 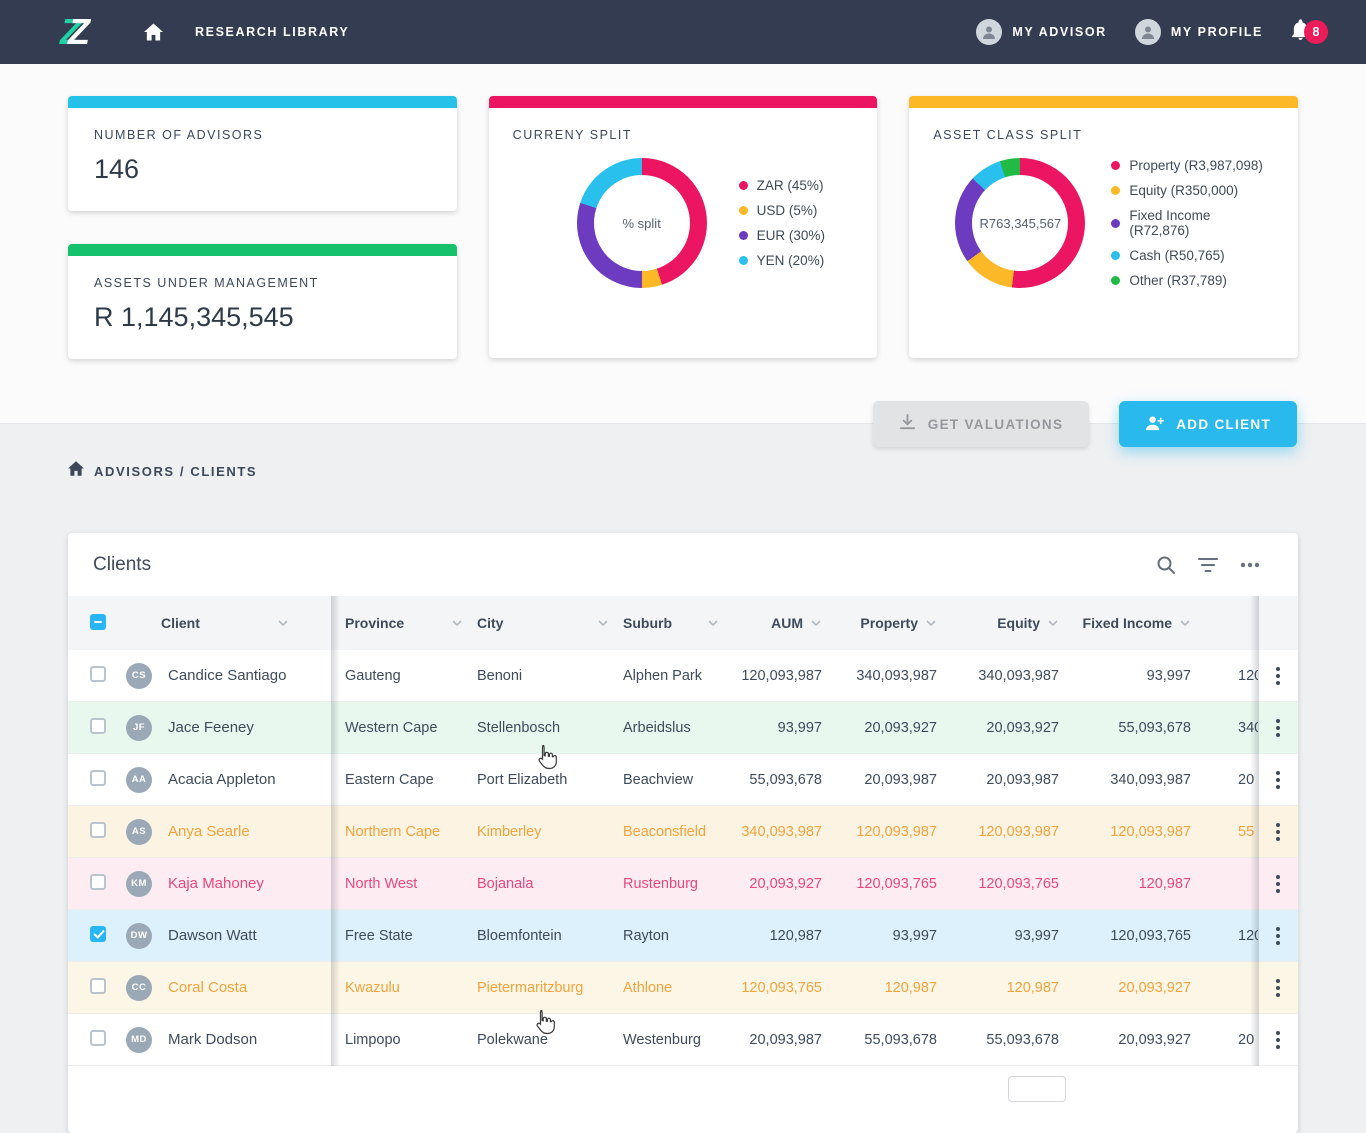 I want to click on legend-label: EUR (30%), so click(x=790, y=235).